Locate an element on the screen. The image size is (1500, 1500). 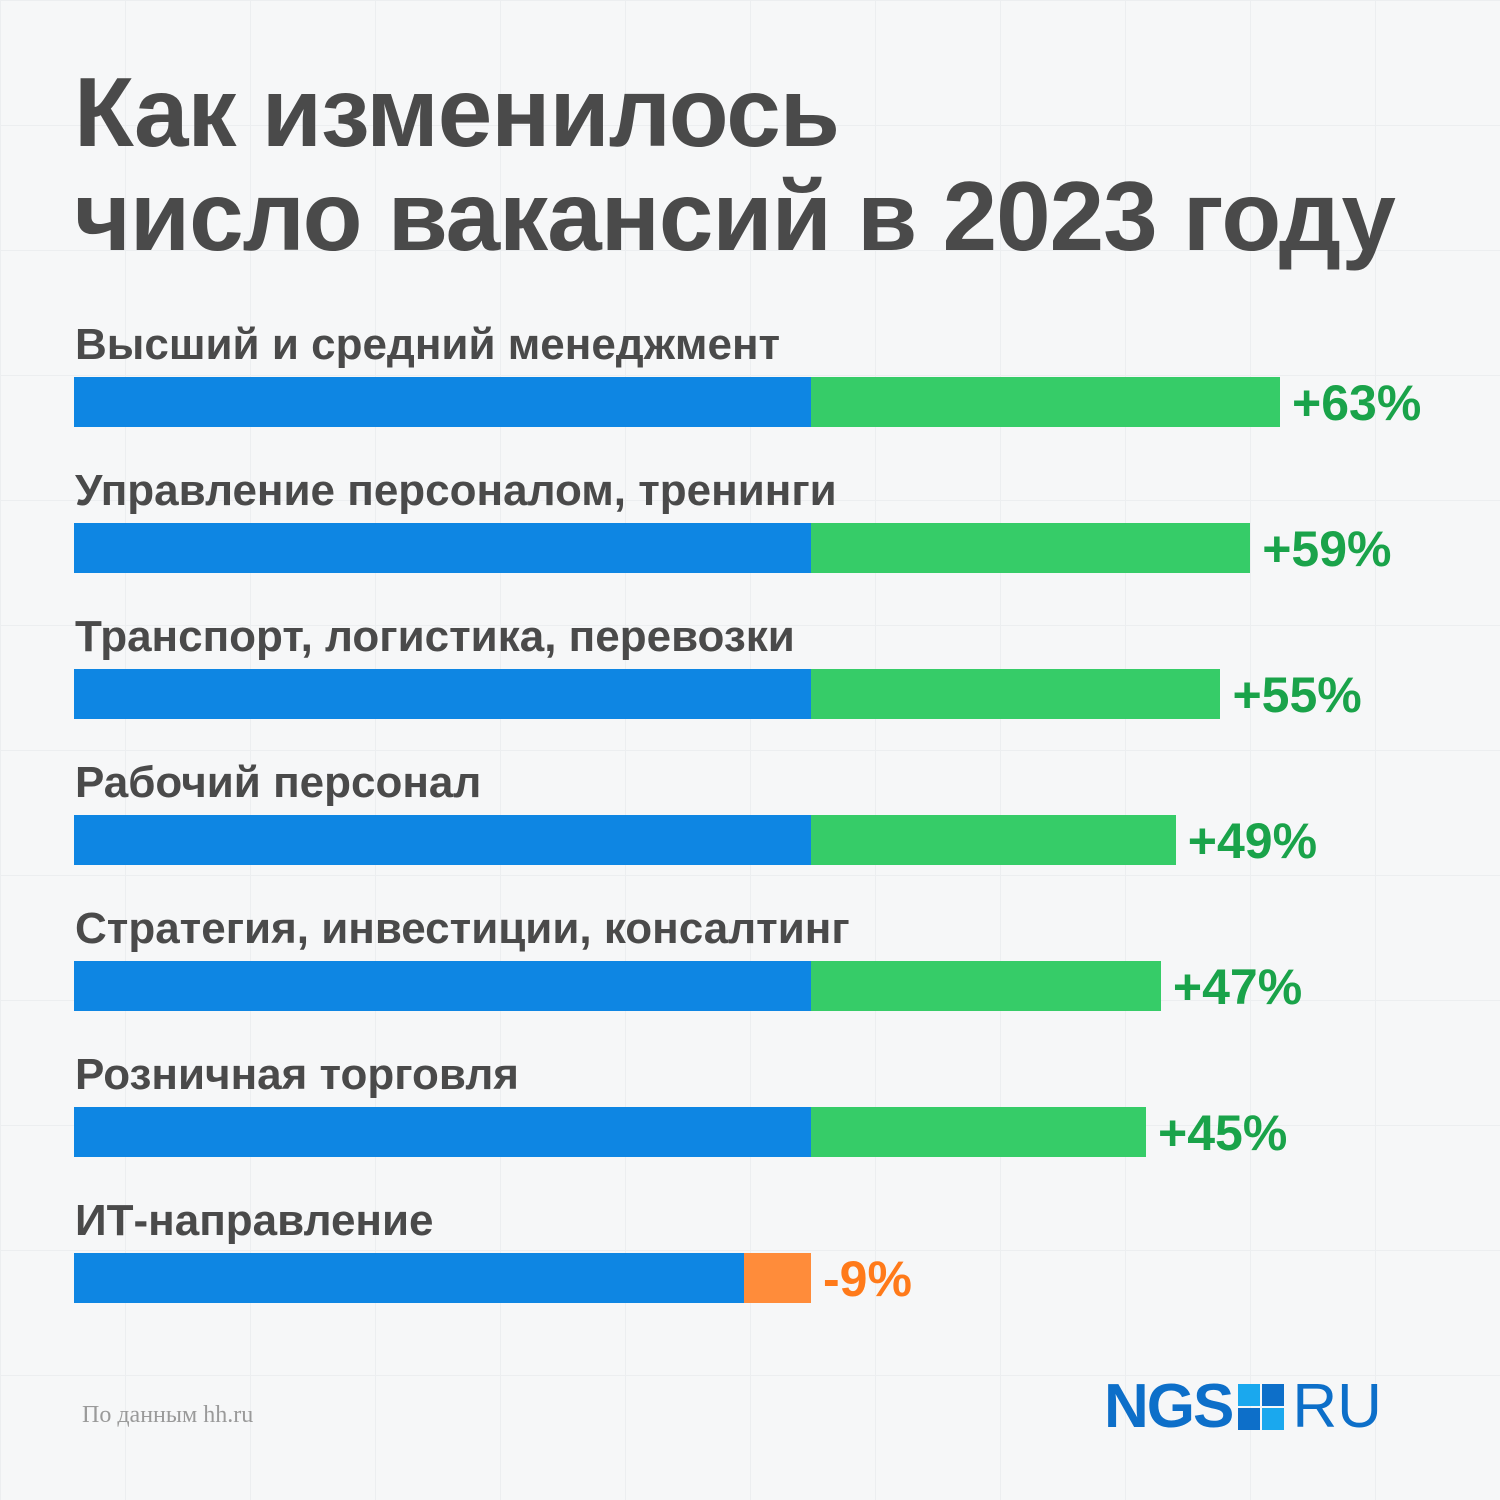
value-label: +59% is located at coordinates (1327, 549).